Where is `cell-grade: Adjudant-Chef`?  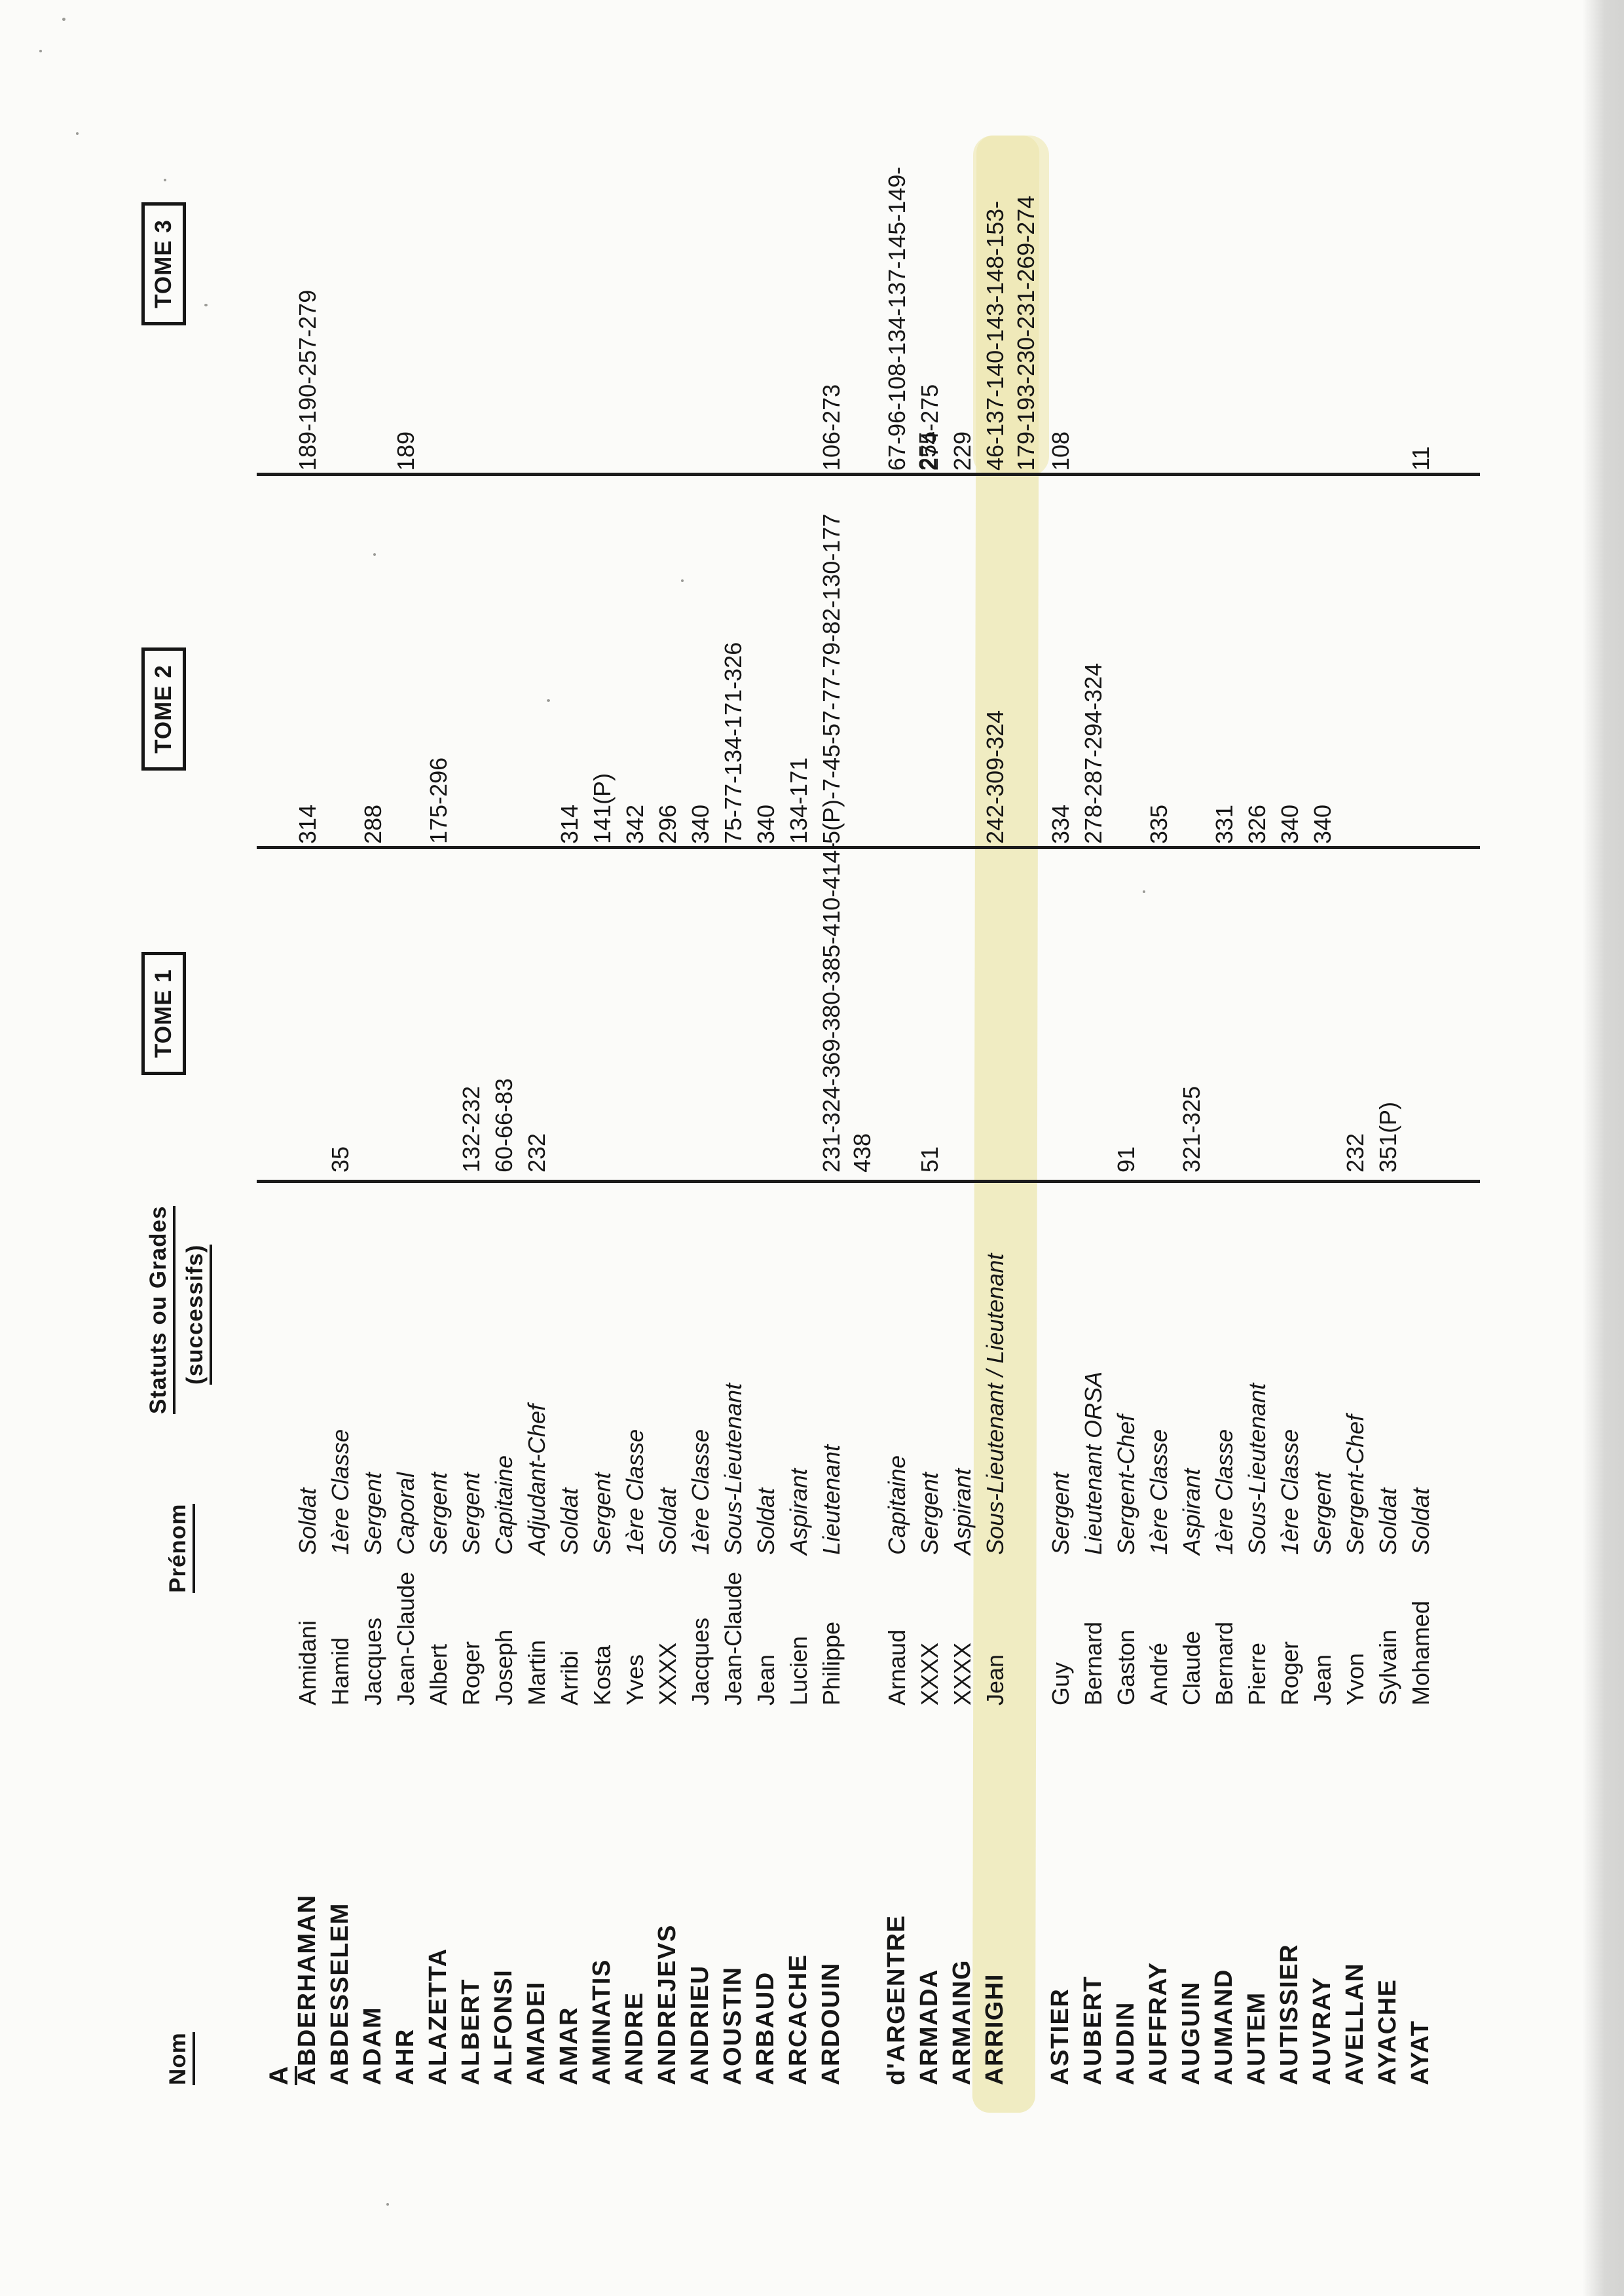 cell-grade: Adjudant-Chef is located at coordinates (536, 1479).